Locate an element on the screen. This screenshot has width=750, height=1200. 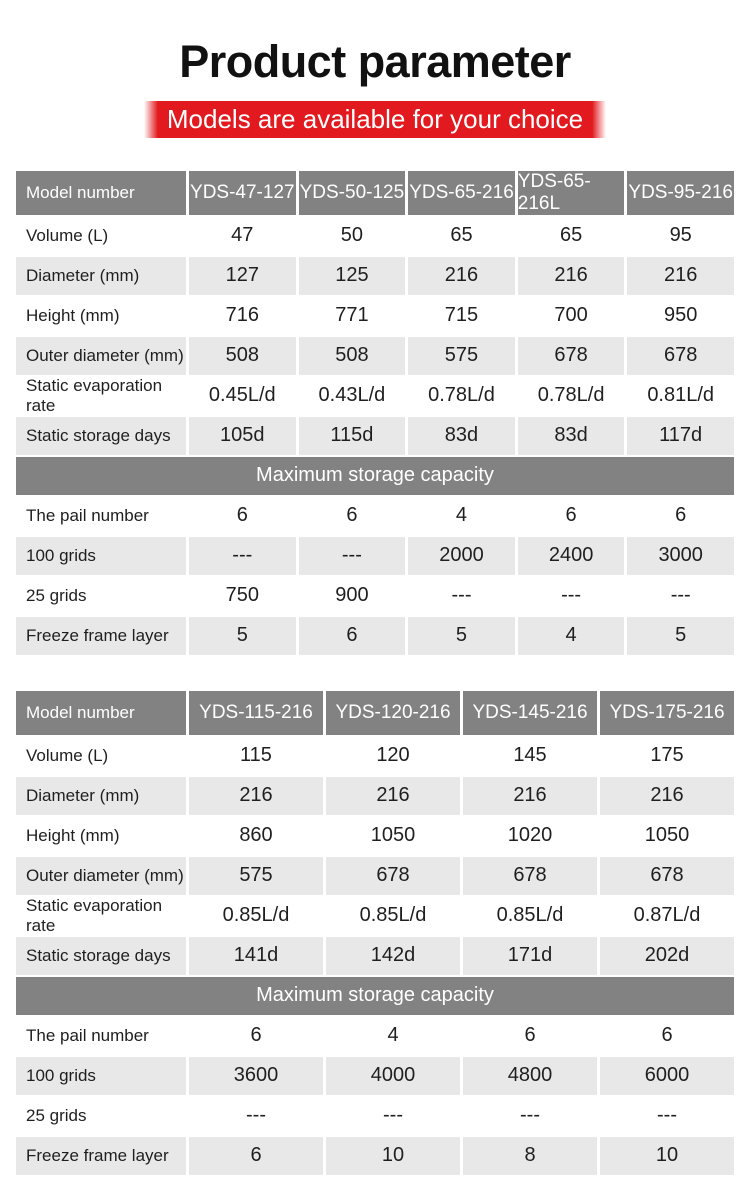
cell-value: 575 is located at coordinates (461, 355).